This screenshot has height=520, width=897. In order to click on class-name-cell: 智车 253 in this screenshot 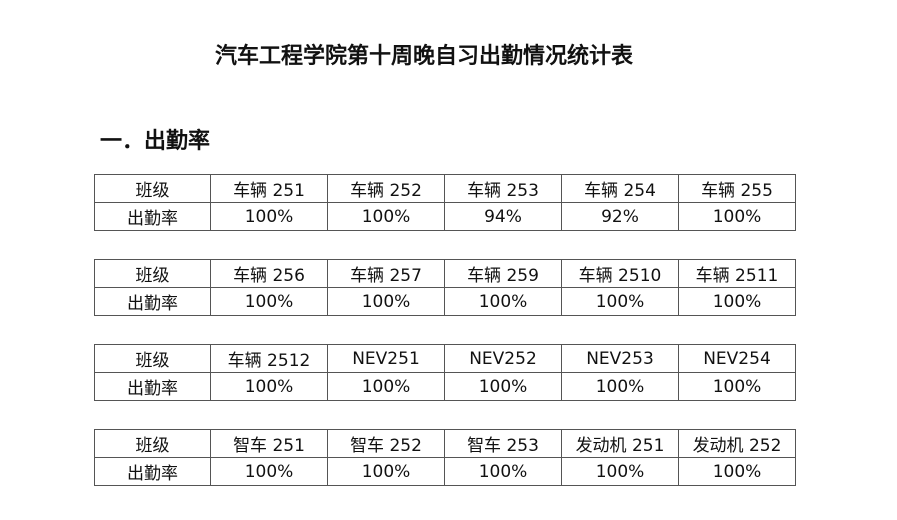, I will do `click(503, 443)`.